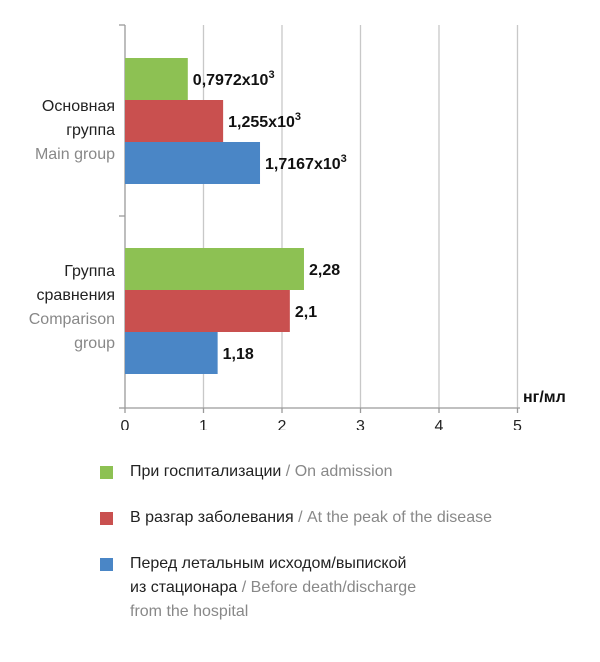 The width and height of the screenshot is (600, 662). What do you see at coordinates (517, 424) in the screenshot?
I see `x-tick-label: 5` at bounding box center [517, 424].